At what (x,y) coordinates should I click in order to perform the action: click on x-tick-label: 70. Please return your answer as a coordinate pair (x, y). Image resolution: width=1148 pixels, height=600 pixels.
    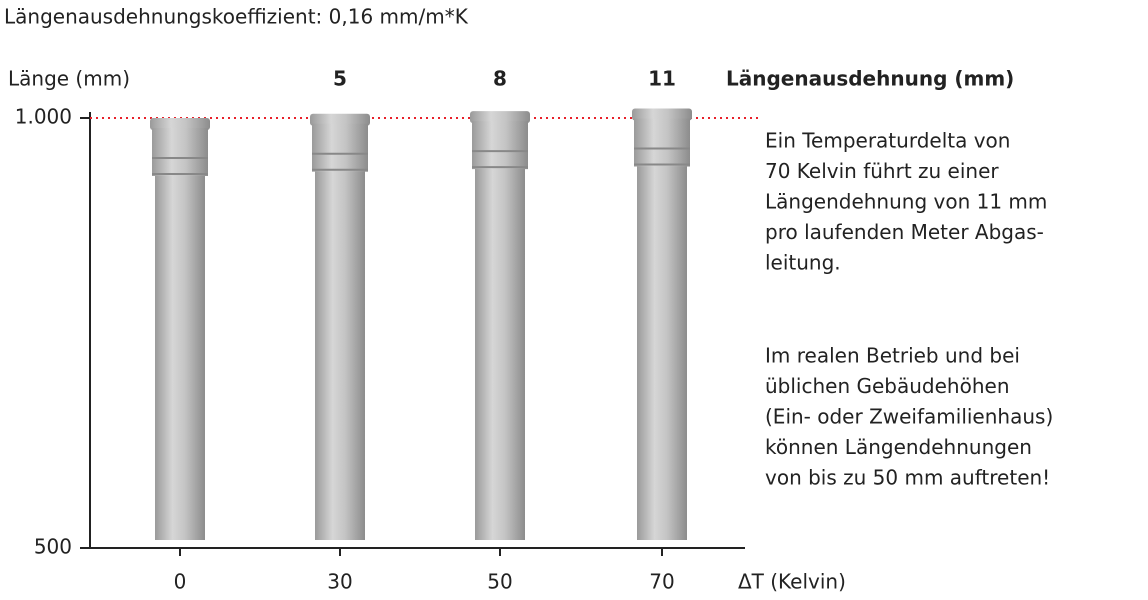
    Looking at the image, I should click on (661, 582).